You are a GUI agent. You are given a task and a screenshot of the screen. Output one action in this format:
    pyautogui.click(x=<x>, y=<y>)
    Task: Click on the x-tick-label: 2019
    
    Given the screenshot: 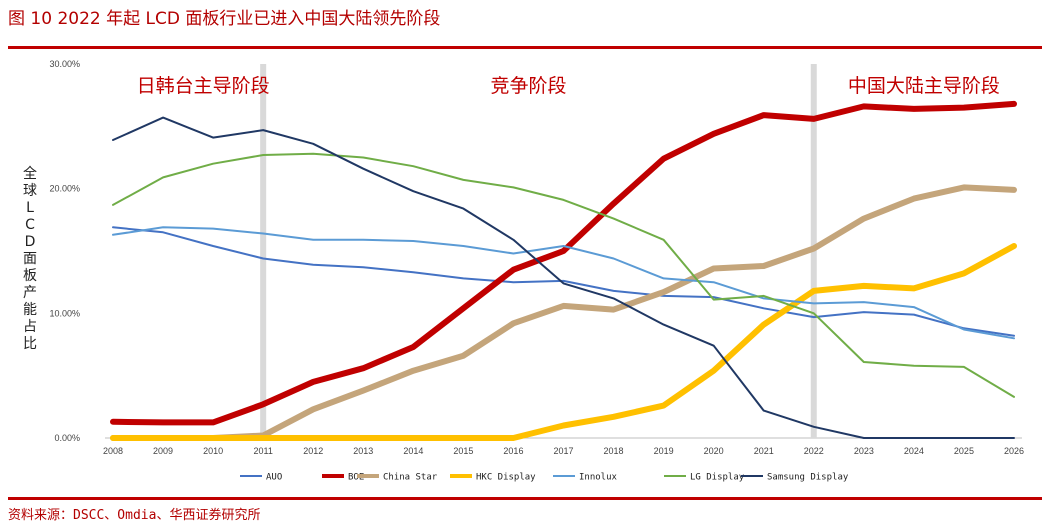 What is the action you would take?
    pyautogui.click(x=664, y=451)
    